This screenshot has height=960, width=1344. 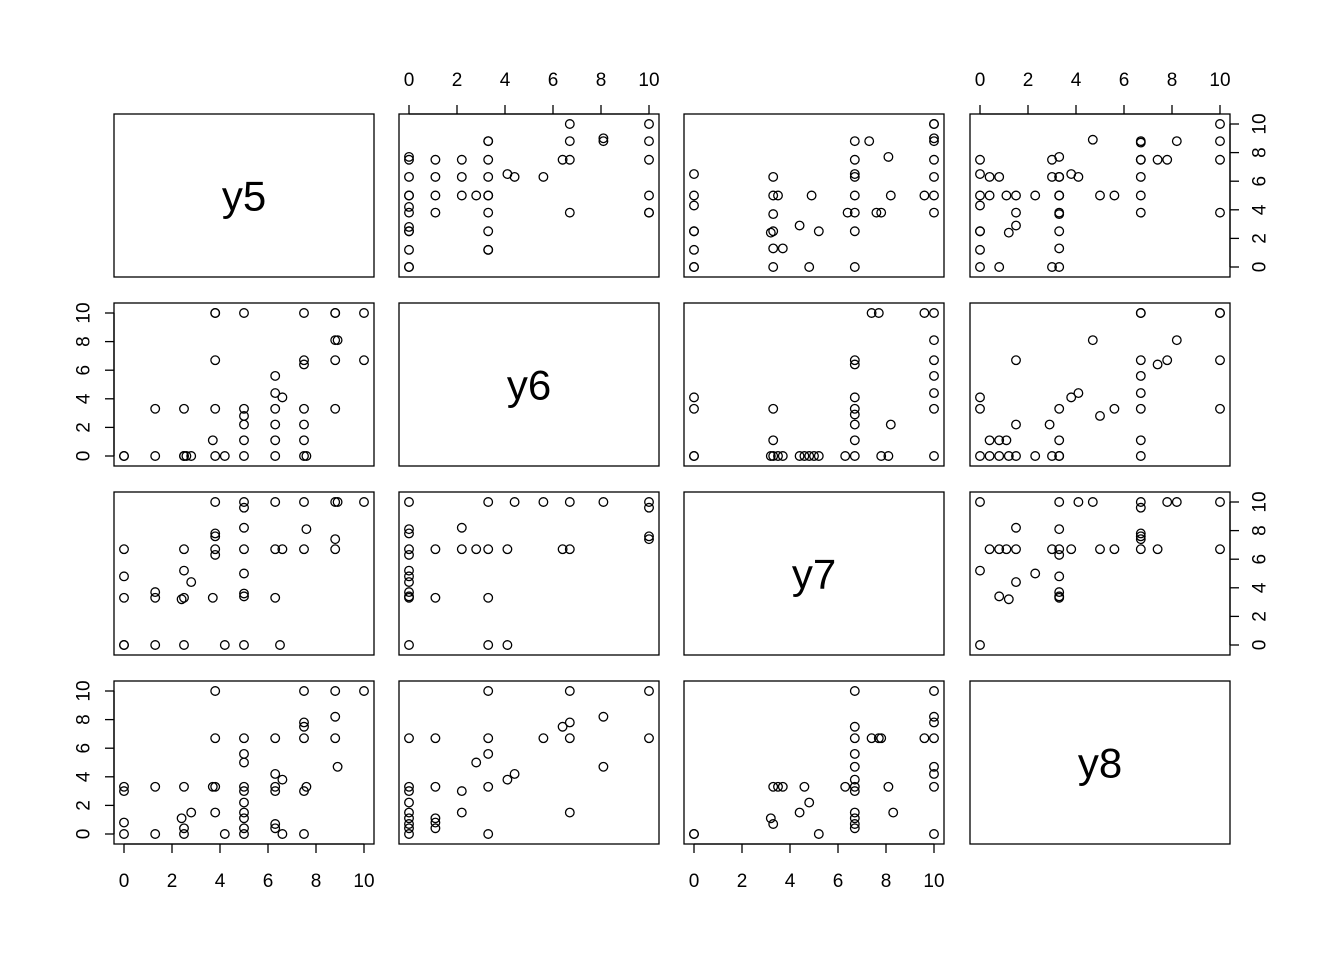 I want to click on x-tick-label-y8: 8, so click(x=1172, y=80).